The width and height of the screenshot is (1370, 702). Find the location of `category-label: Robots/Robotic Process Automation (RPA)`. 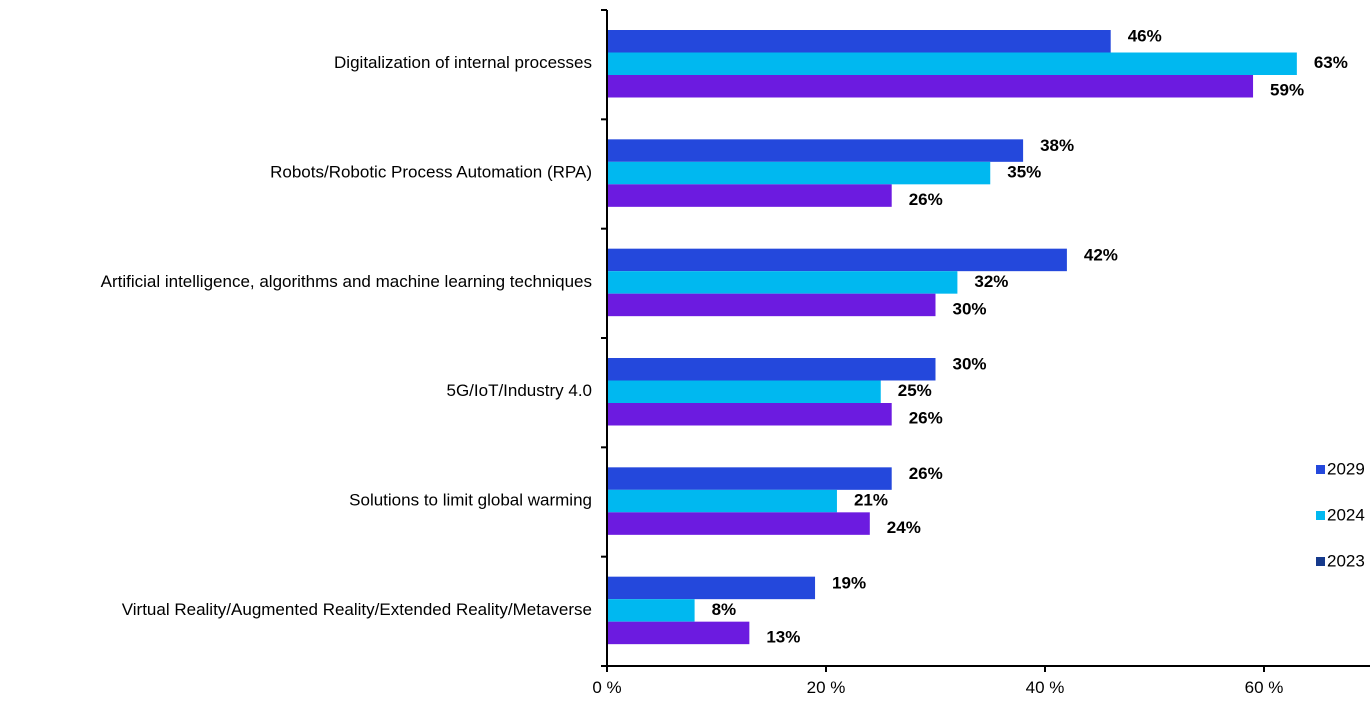

category-label: Robots/Robotic Process Automation (RPA) is located at coordinates (431, 172).